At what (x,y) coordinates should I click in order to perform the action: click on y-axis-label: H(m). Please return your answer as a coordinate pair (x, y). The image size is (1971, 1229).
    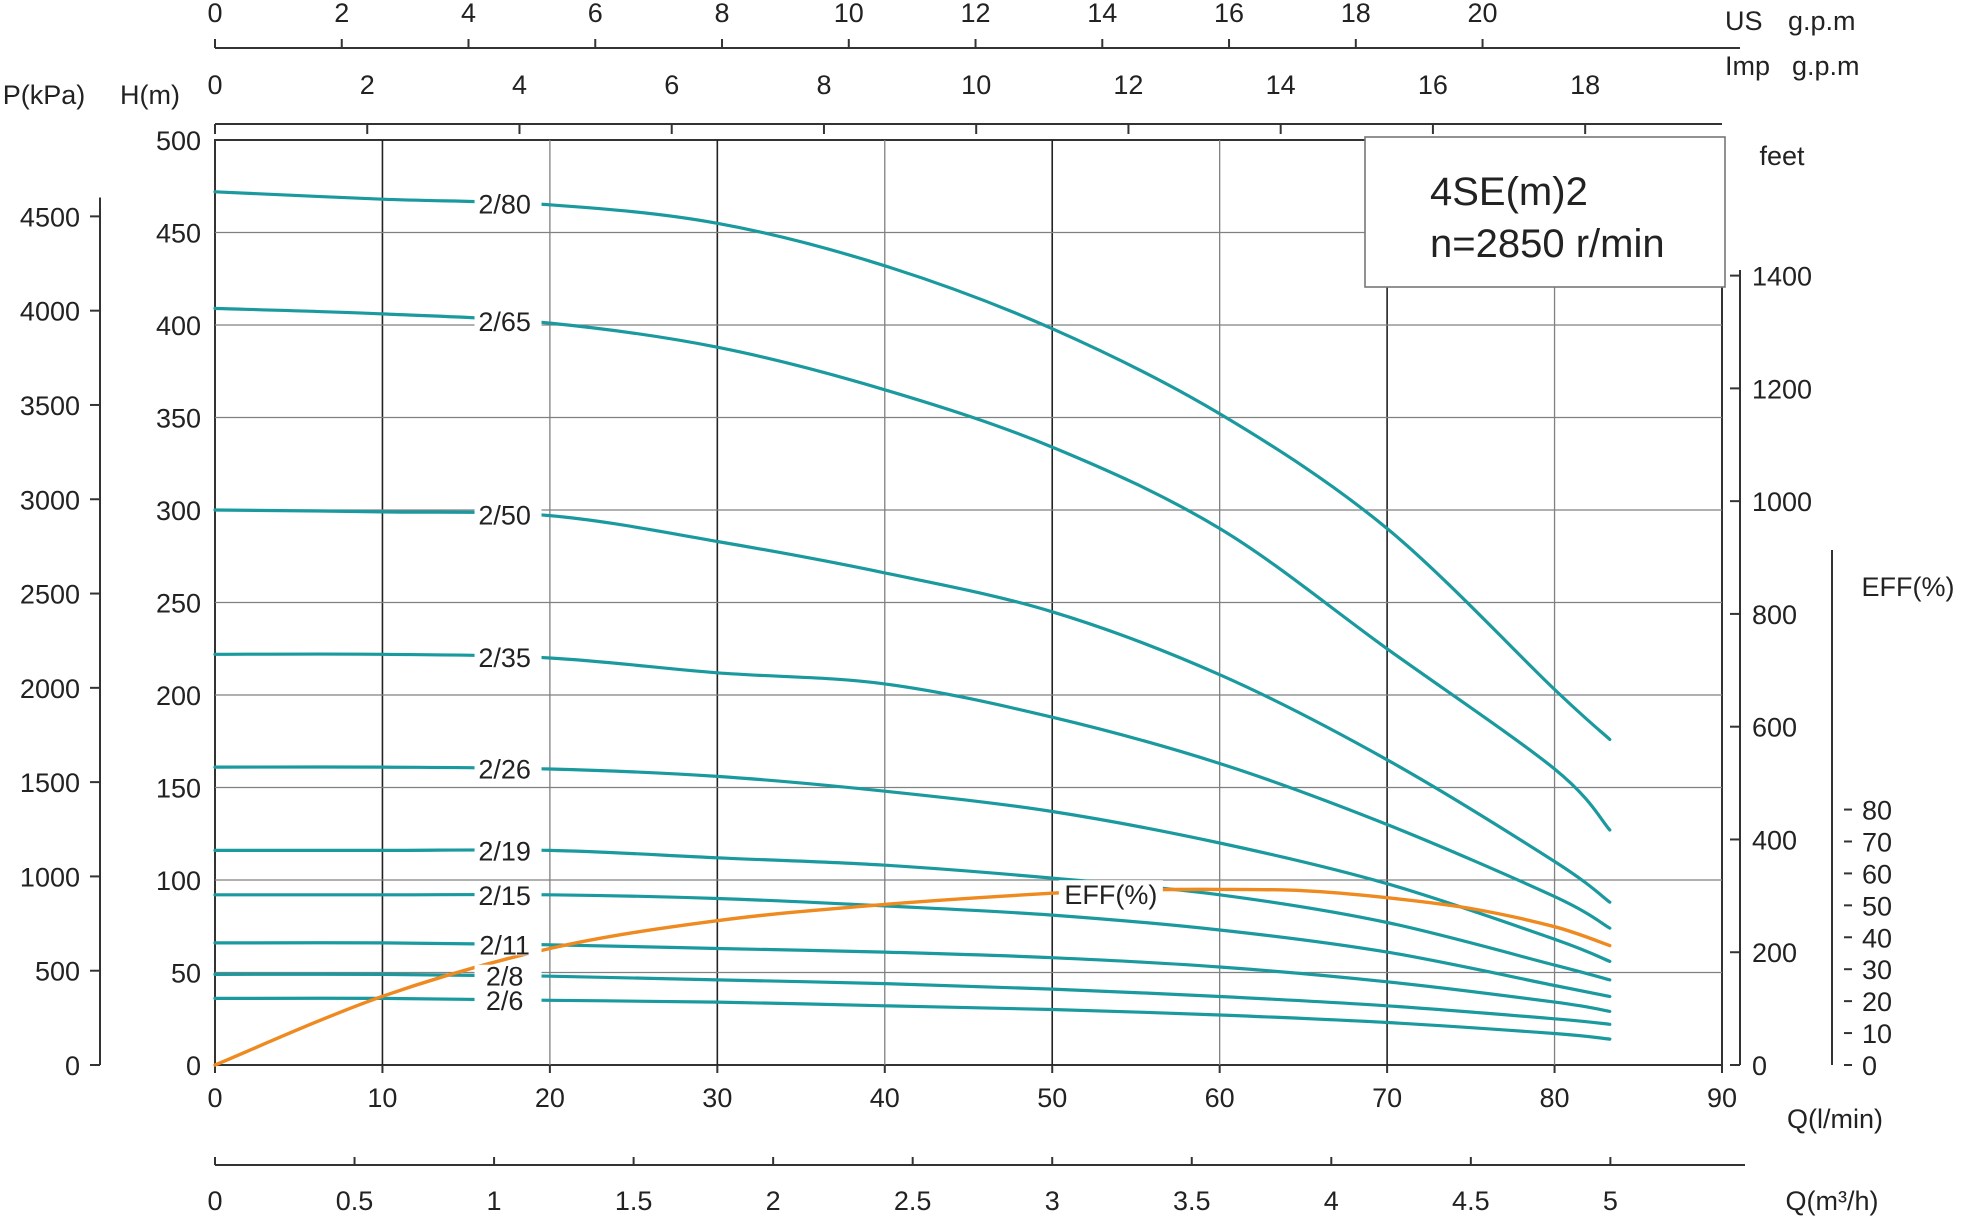
    Looking at the image, I should click on (150, 95).